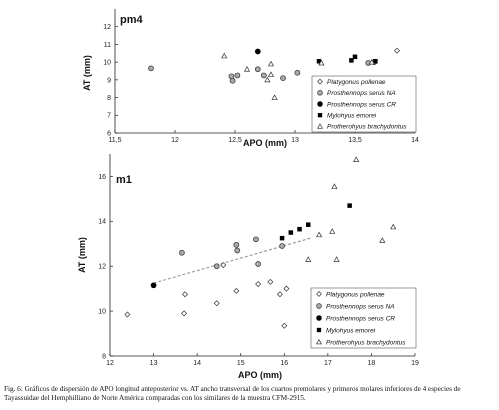 The height and width of the screenshot is (410, 499). I want to click on y-tick-label: 16, so click(102, 177).